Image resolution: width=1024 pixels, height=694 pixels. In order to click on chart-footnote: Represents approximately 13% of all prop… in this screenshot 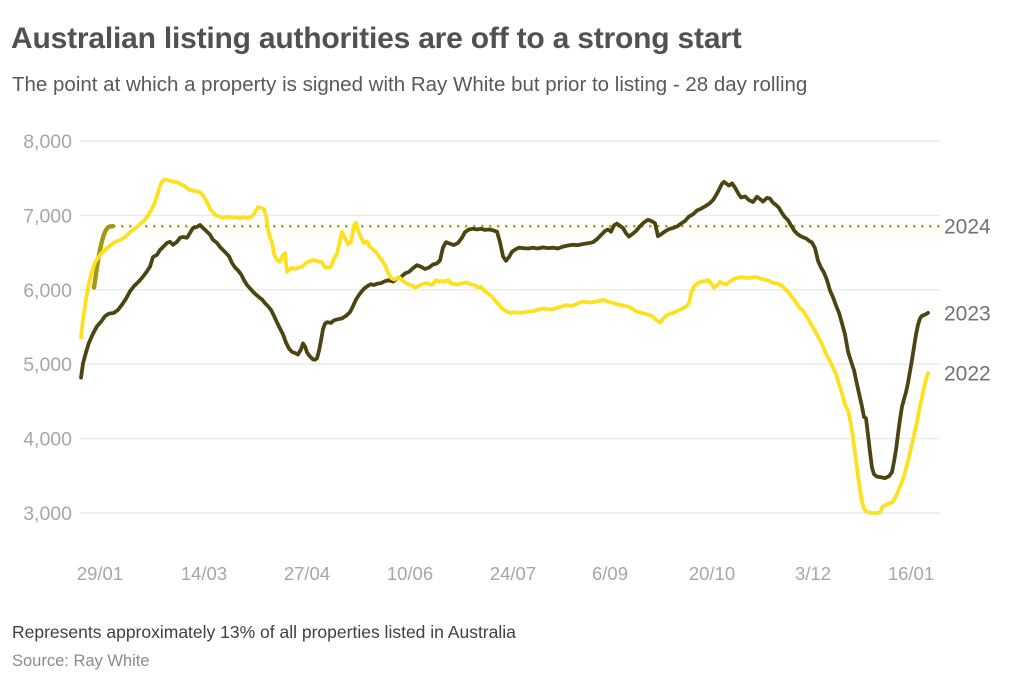, I will do `click(264, 632)`.